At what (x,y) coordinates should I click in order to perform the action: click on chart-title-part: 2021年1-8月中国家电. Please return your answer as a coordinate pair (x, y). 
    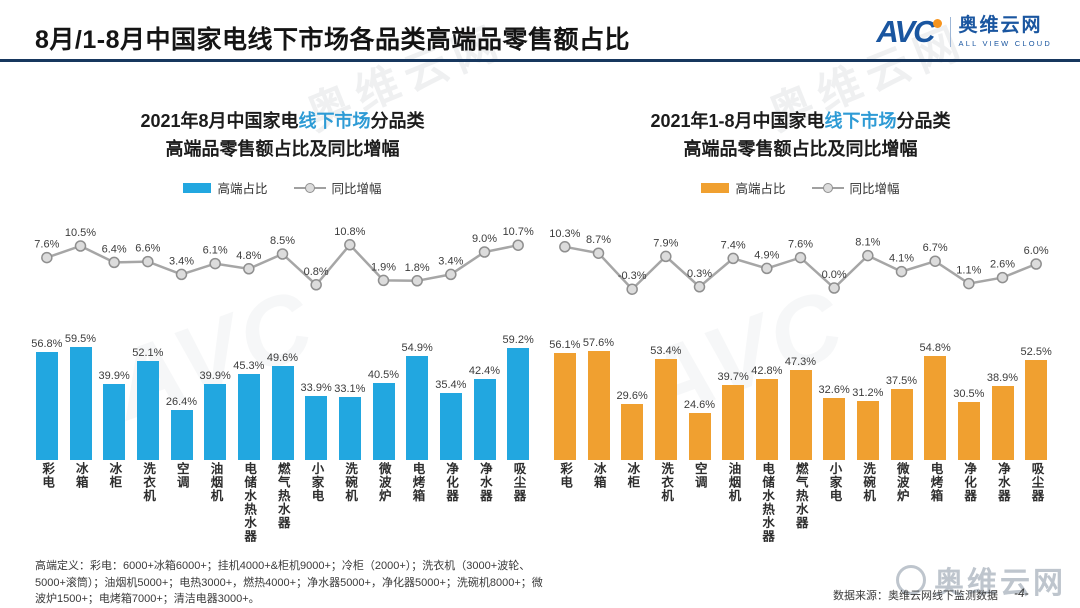
    Looking at the image, I should click on (737, 121).